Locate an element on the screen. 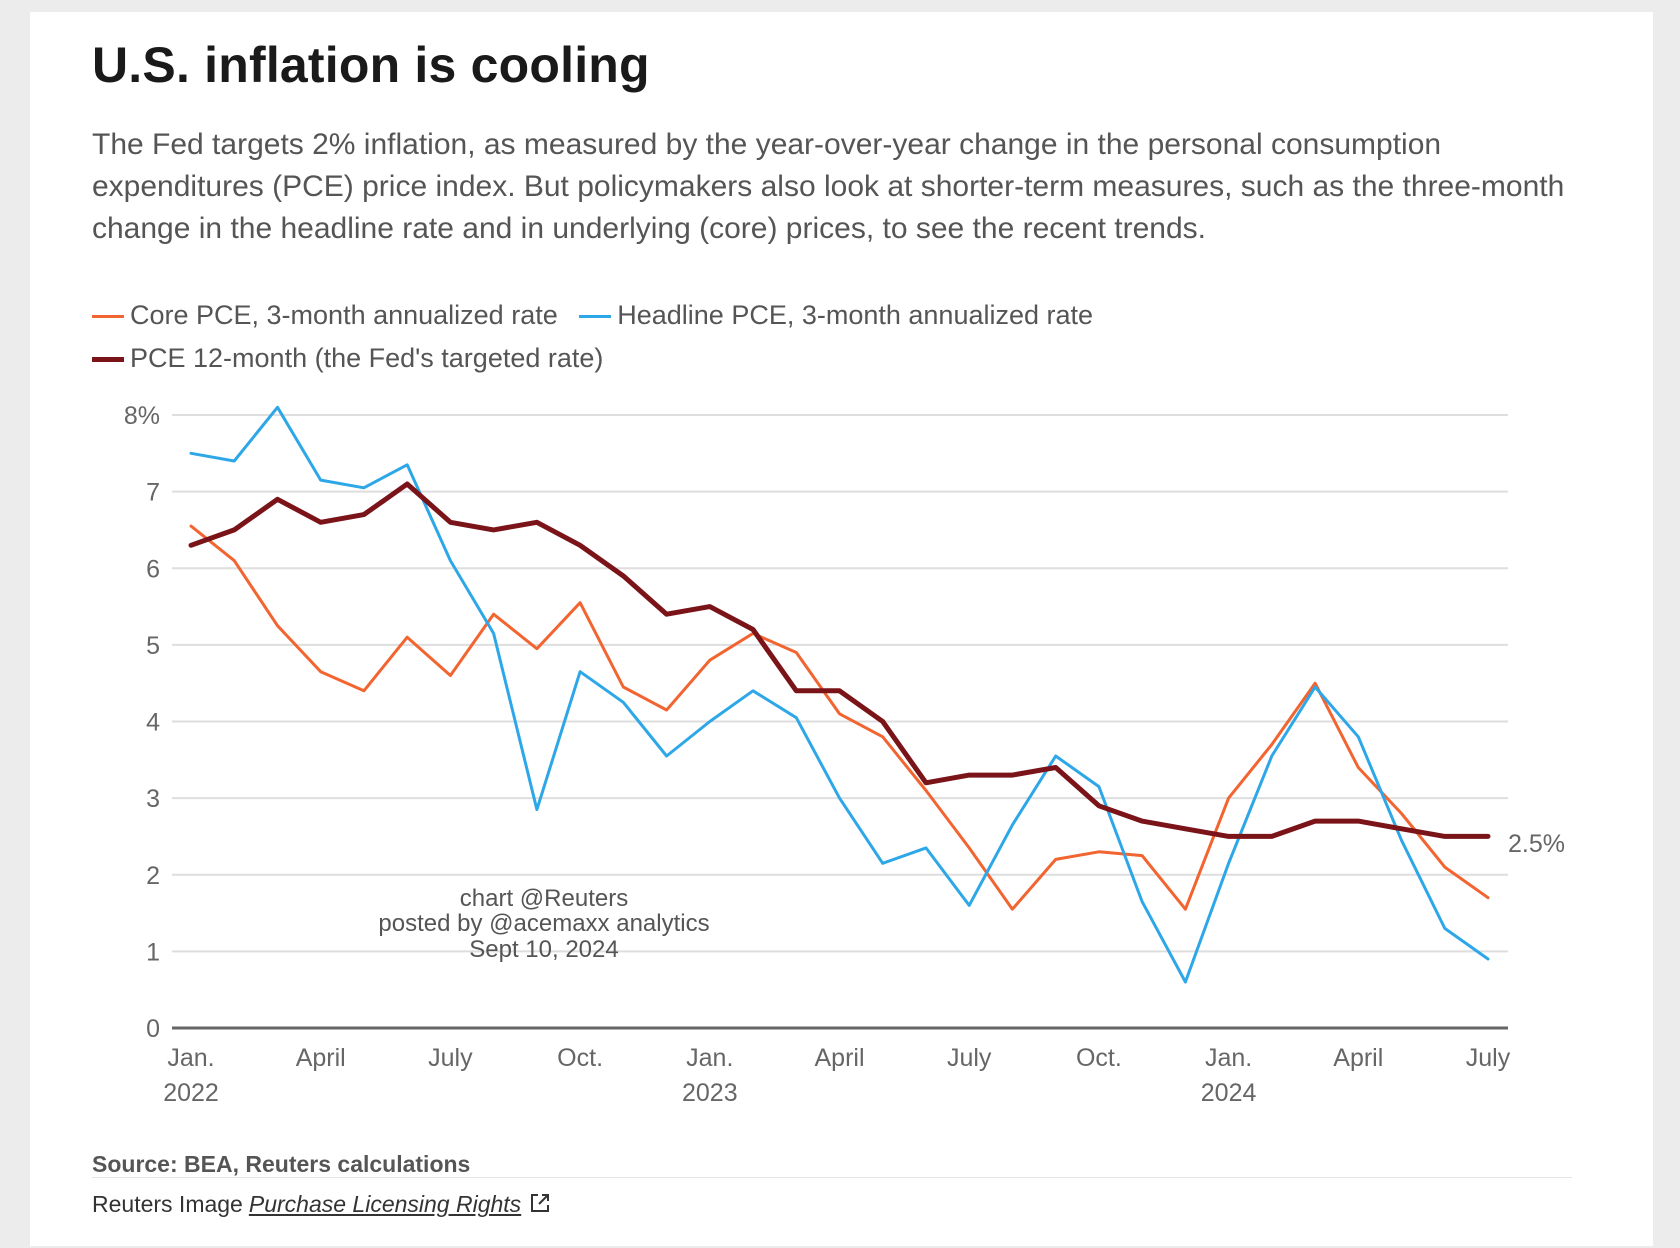 The image size is (1680, 1248). x-tick-year-label: 2023 is located at coordinates (710, 1093).